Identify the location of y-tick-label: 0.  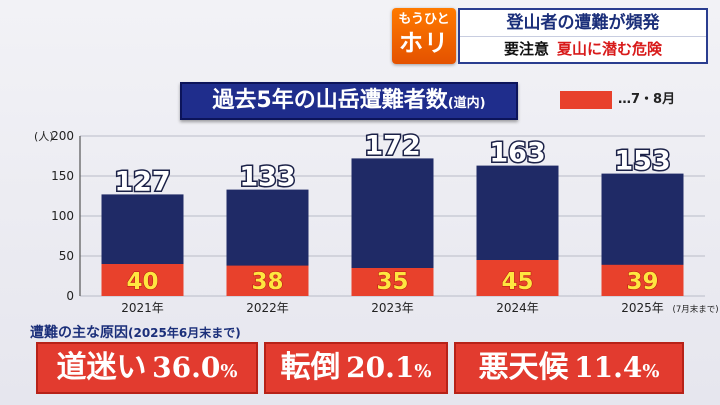
(70, 296).